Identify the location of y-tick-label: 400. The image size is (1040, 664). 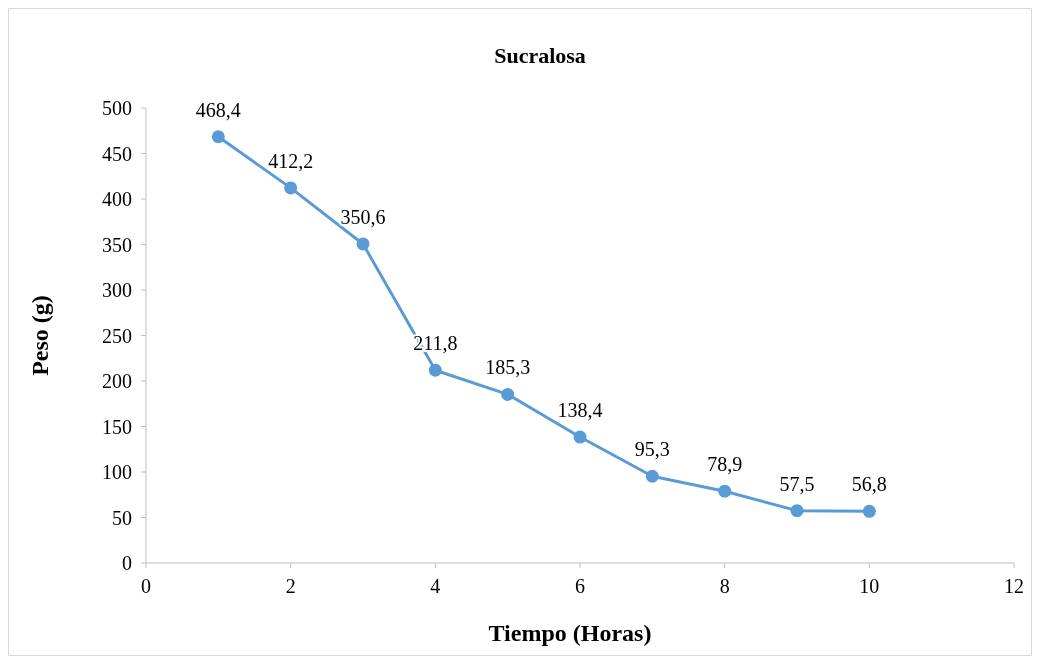
(117, 199).